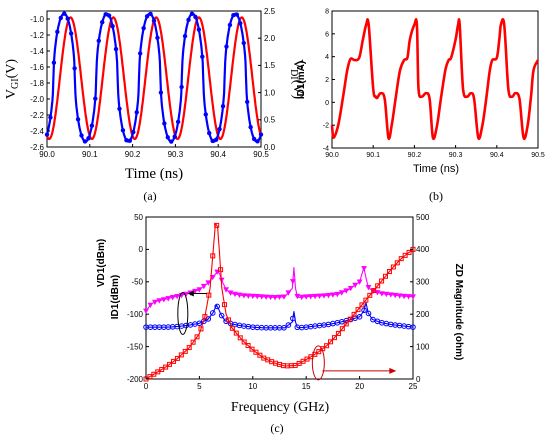 This screenshot has height=439, width=550. What do you see at coordinates (270, 147) in the screenshot?
I see `y2-tick-label: 0.0` at bounding box center [270, 147].